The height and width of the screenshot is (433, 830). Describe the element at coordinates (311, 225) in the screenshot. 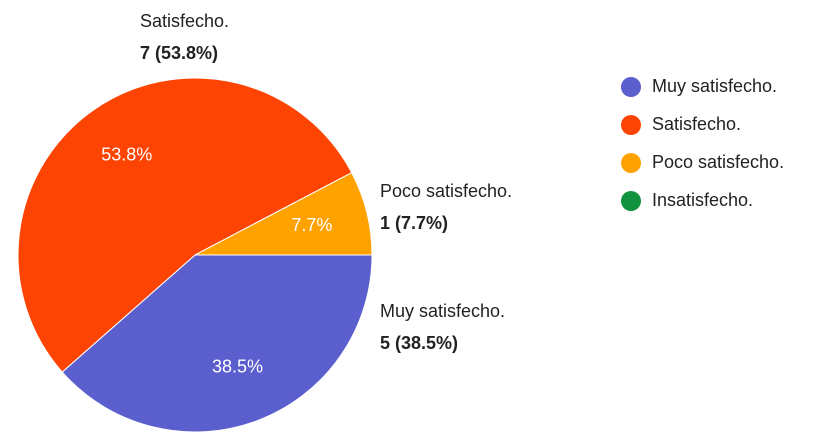

I see `slice-label: 7.7%` at that location.